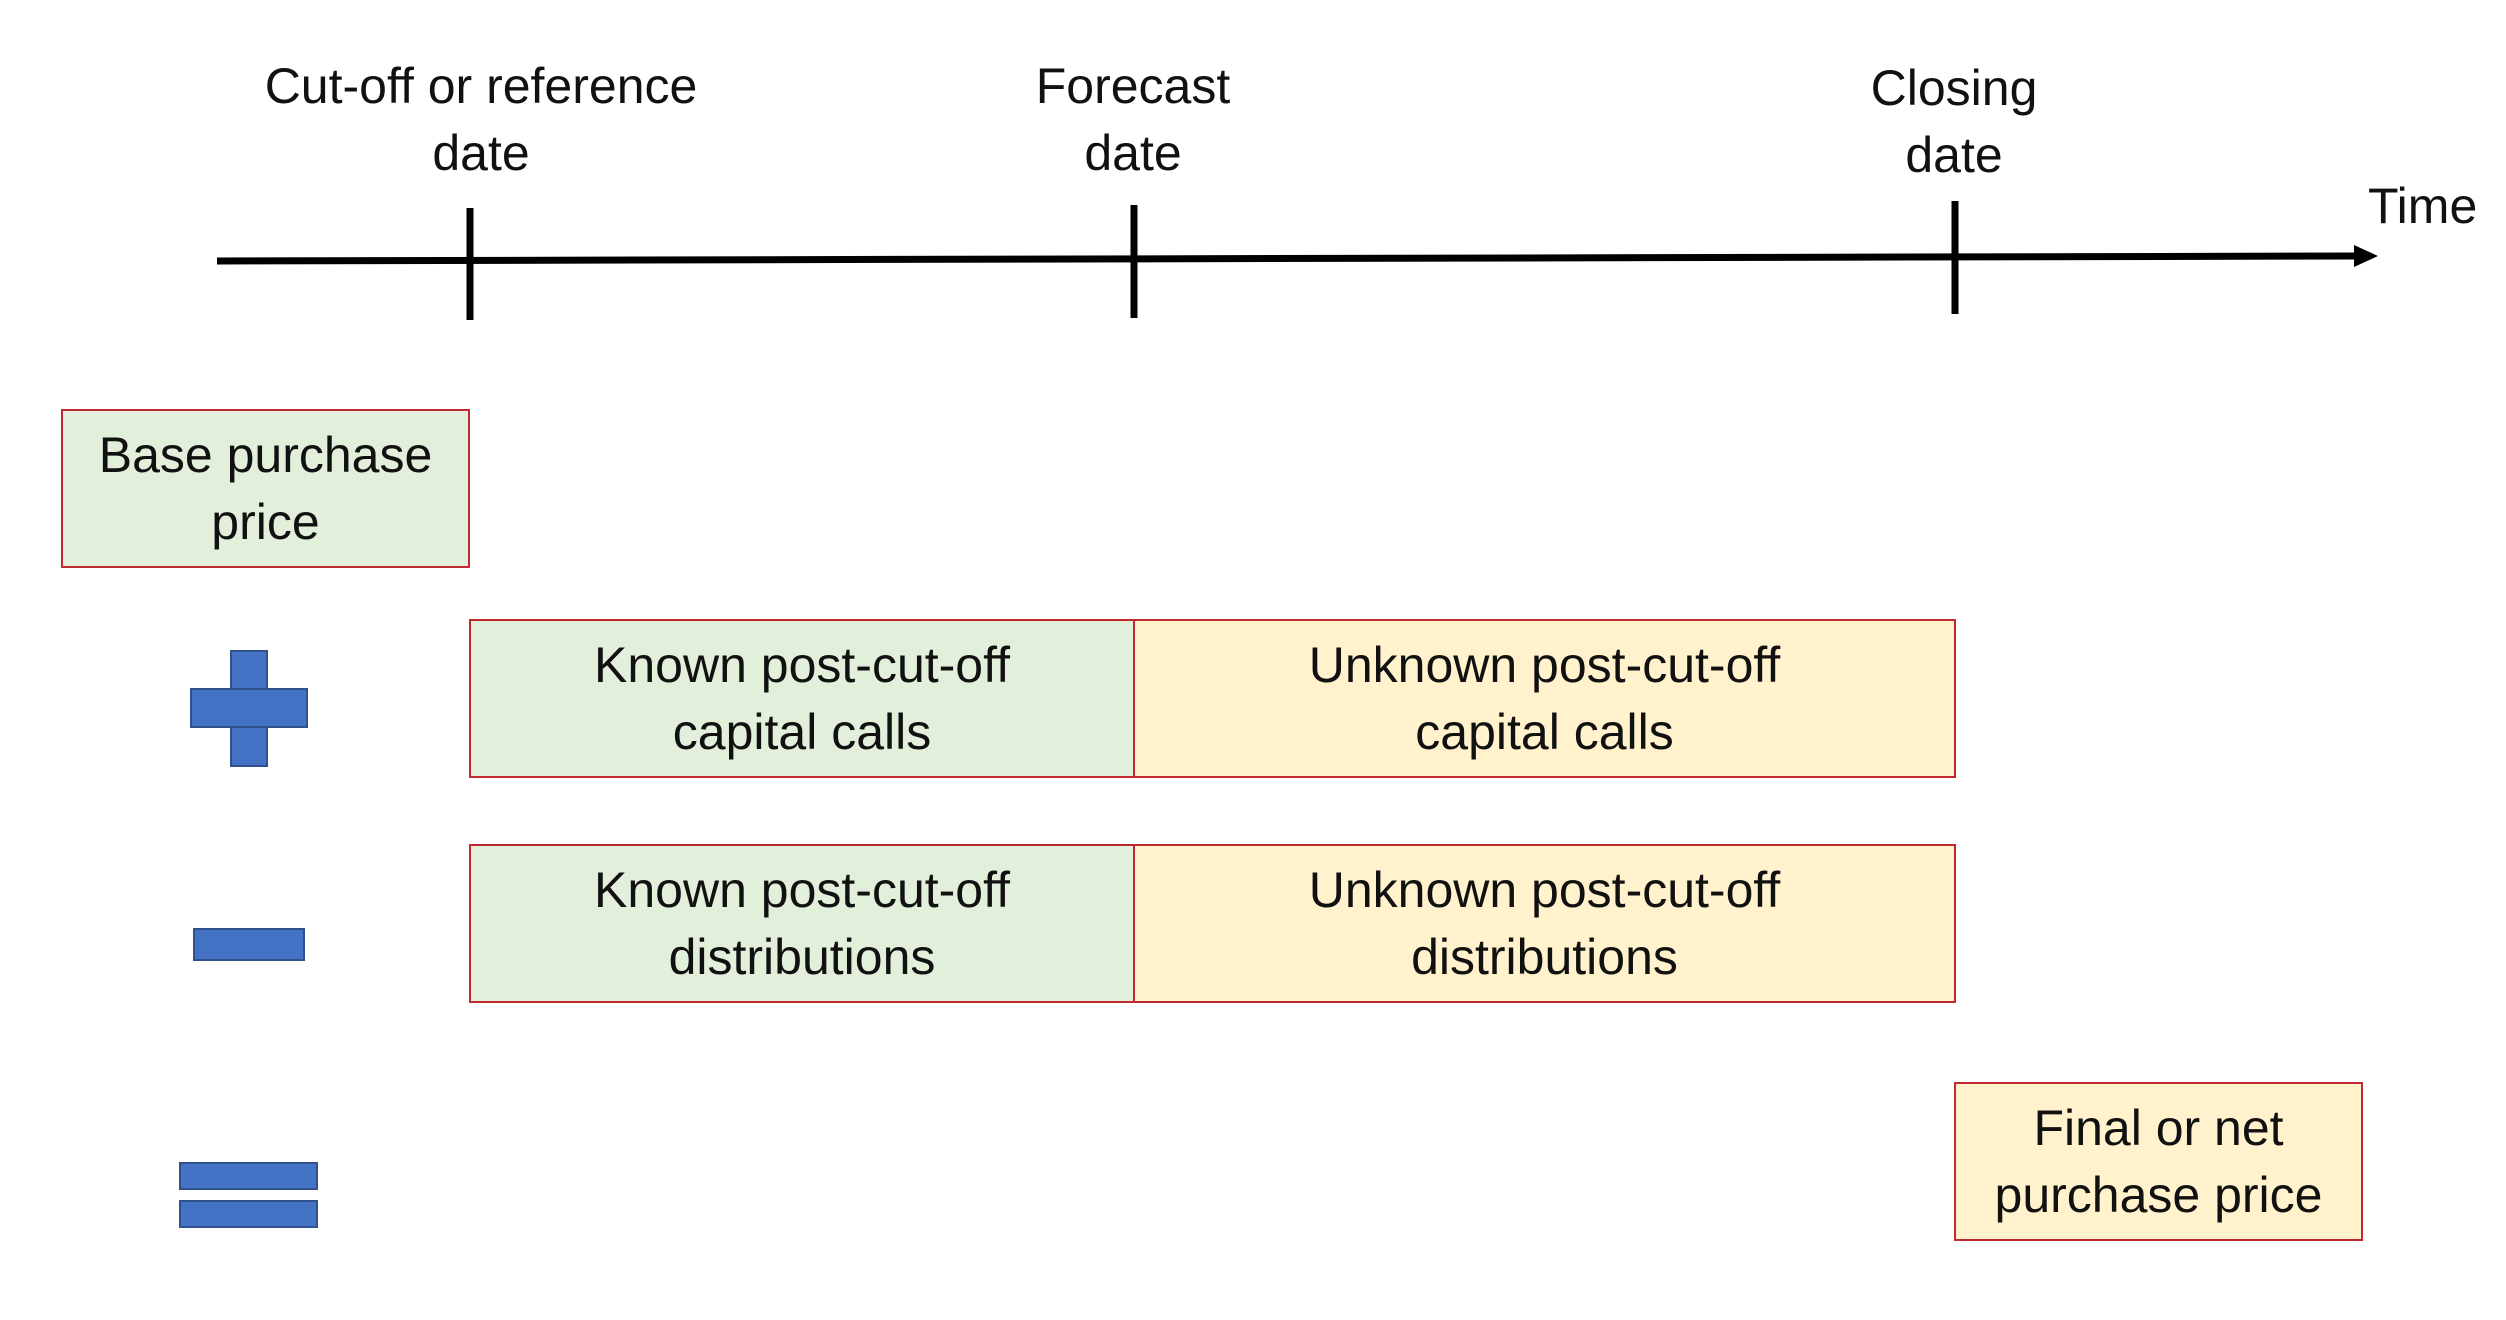 This screenshot has height=1320, width=2506. Describe the element at coordinates (1288, 258) in the screenshot. I see `timeline-axis` at that location.